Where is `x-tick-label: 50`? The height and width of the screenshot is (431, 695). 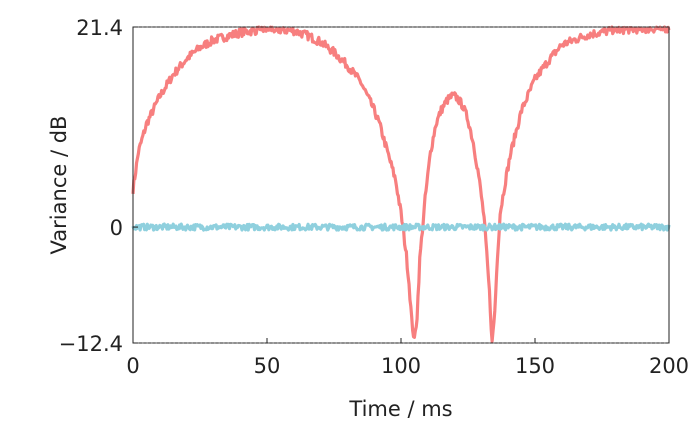 x-tick-label: 50 is located at coordinates (267, 366).